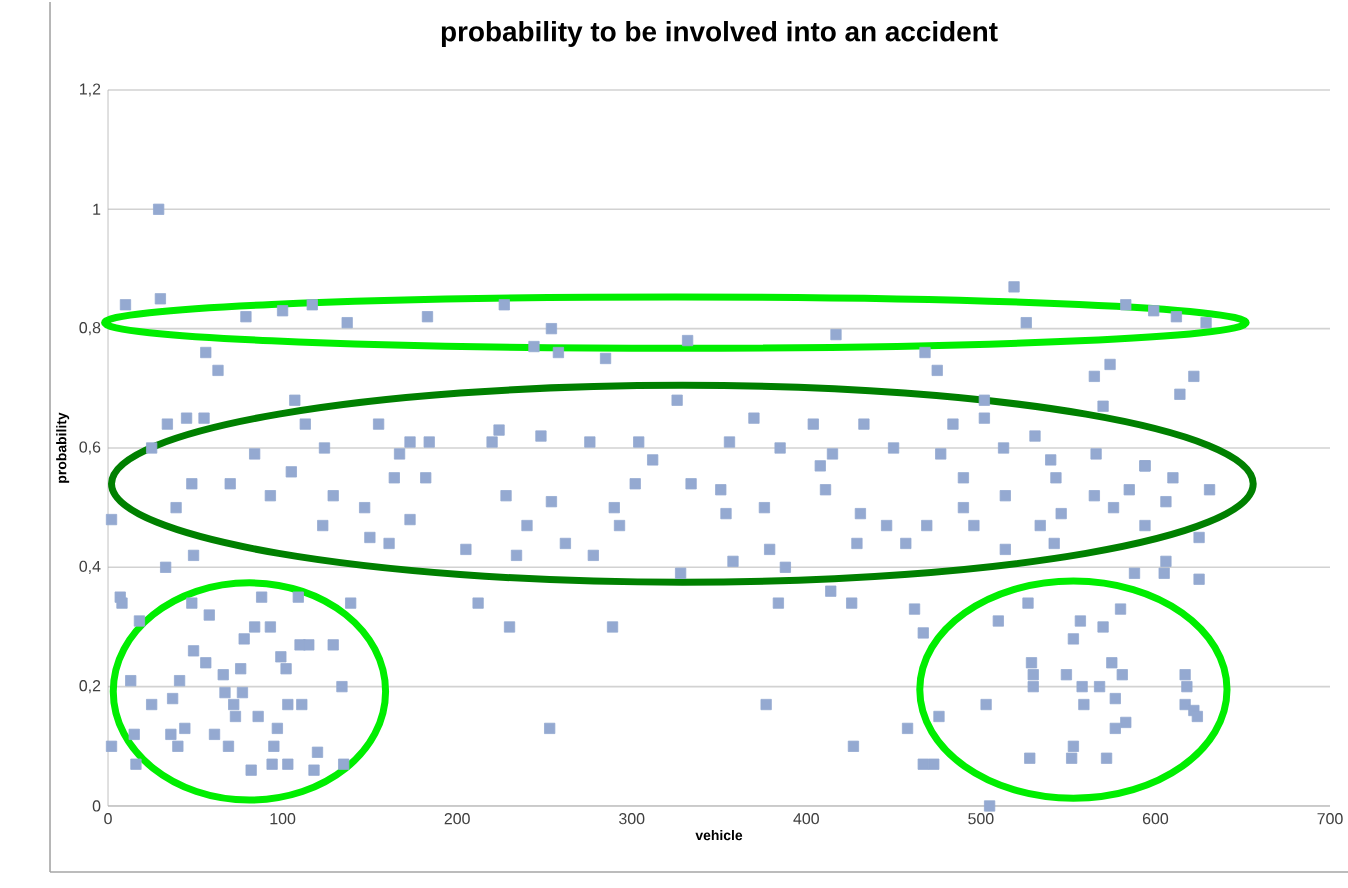 This screenshot has width=1348, height=888. What do you see at coordinates (719, 33) in the screenshot?
I see `chart-title: probability to be involved into an accident` at bounding box center [719, 33].